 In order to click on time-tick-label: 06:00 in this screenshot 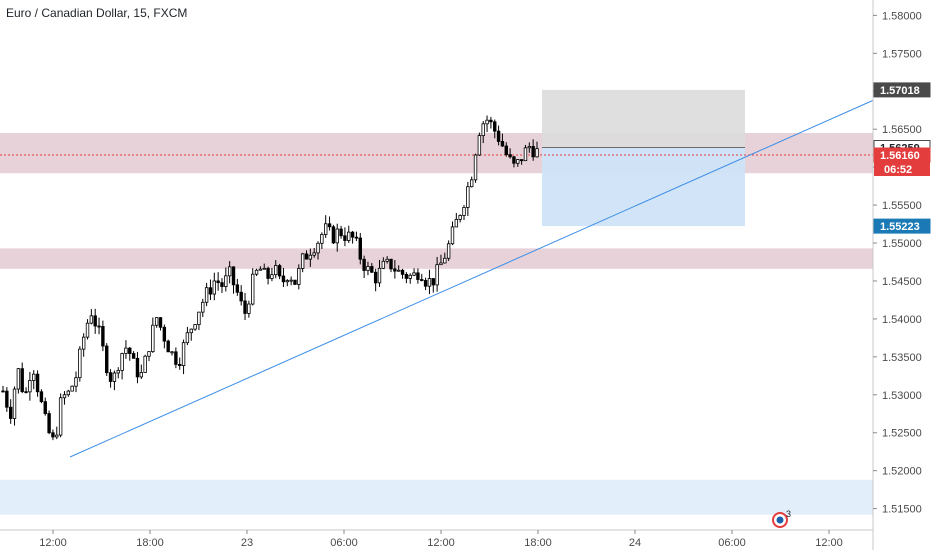, I will do `click(732, 543)`.